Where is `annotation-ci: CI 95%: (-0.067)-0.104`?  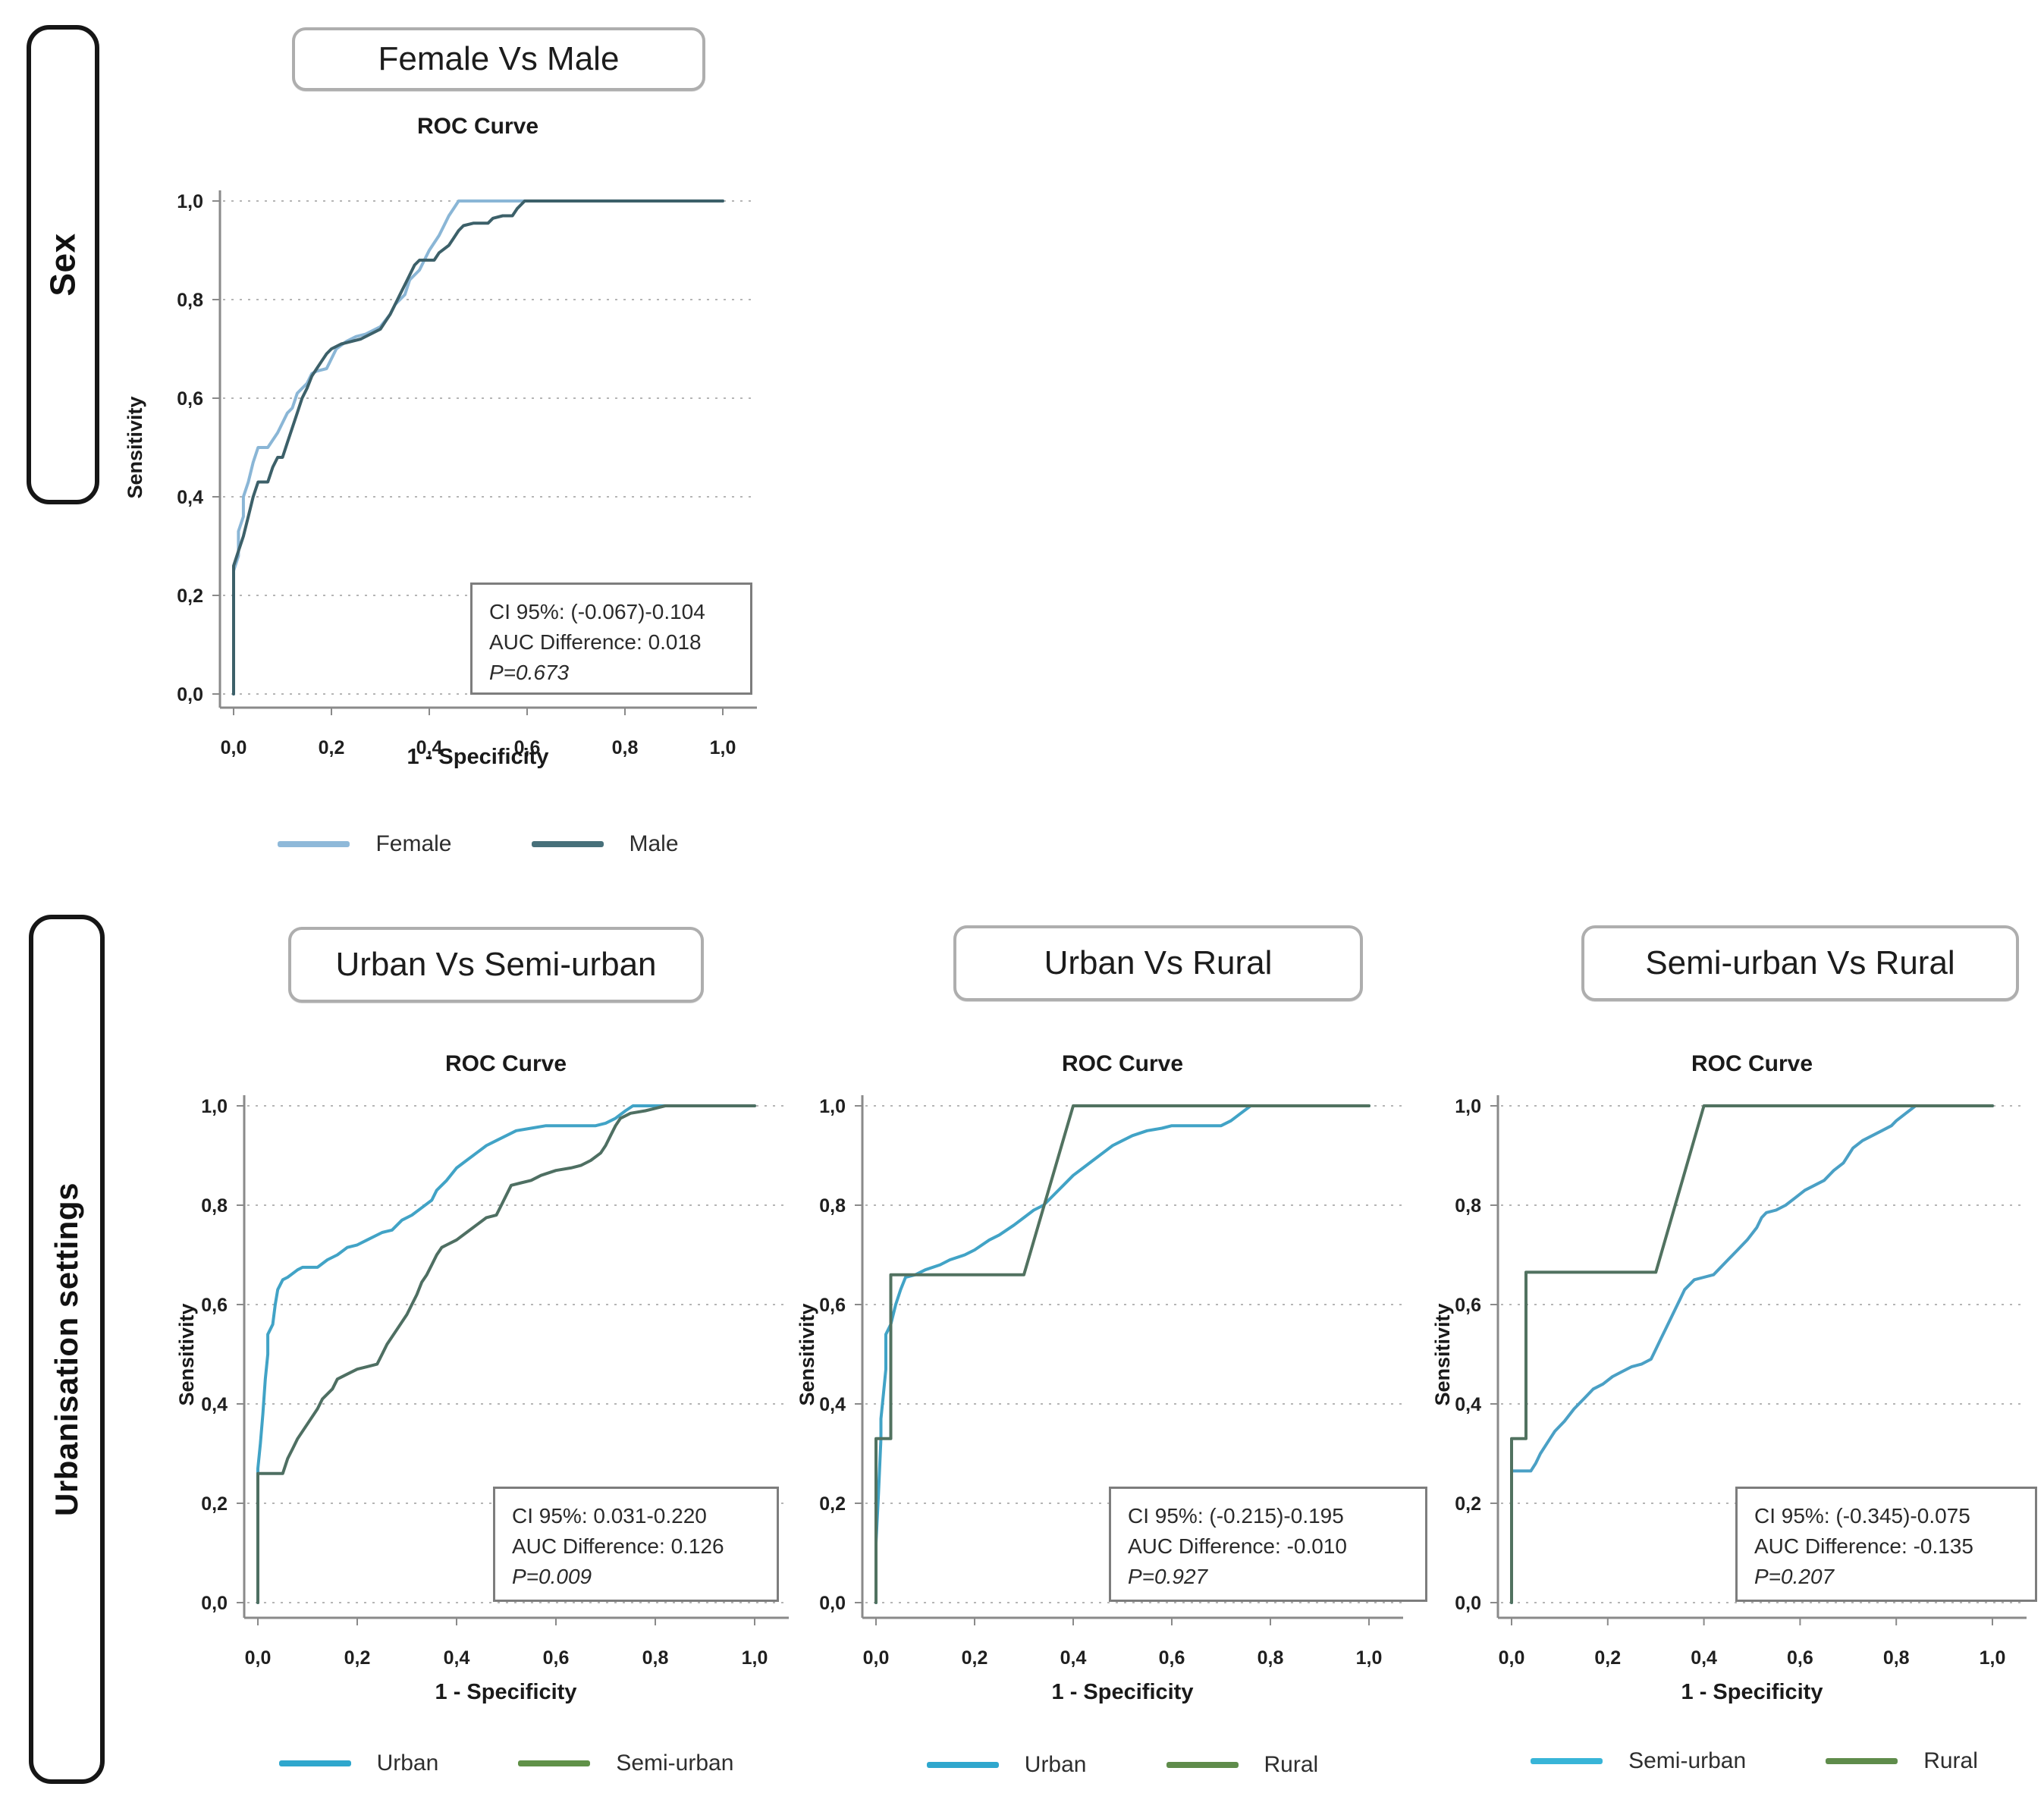 annotation-ci: CI 95%: (-0.067)-0.104 is located at coordinates (597, 611).